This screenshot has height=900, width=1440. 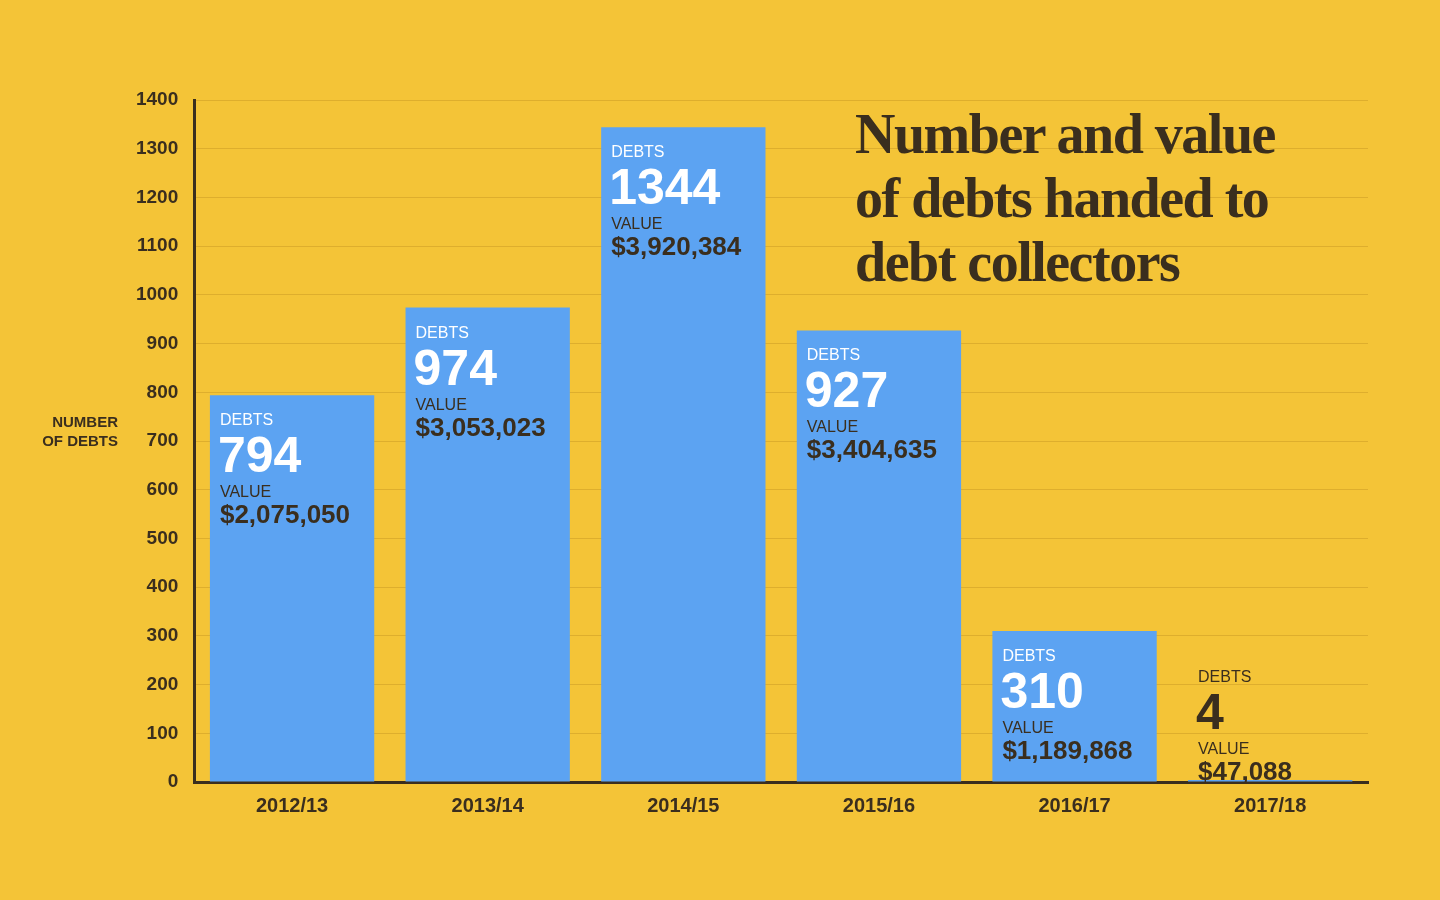 What do you see at coordinates (162, 537) in the screenshot?
I see `y-tick-label: 500` at bounding box center [162, 537].